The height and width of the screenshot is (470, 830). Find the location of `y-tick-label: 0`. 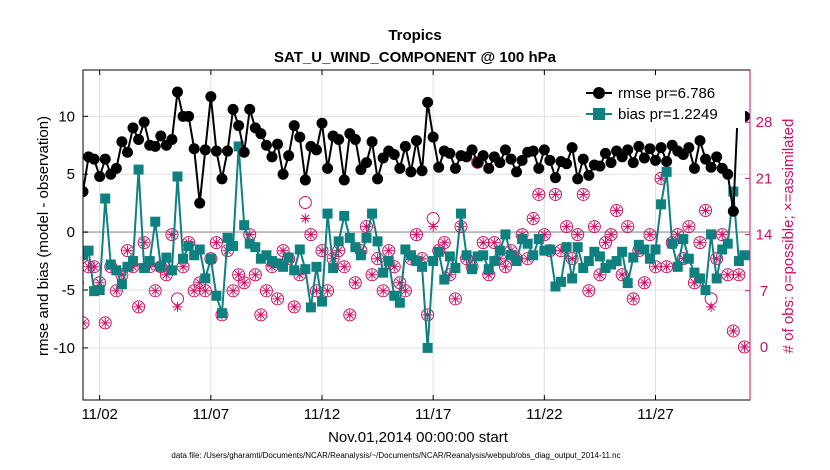

y-tick-label: 0 is located at coordinates (71, 232).